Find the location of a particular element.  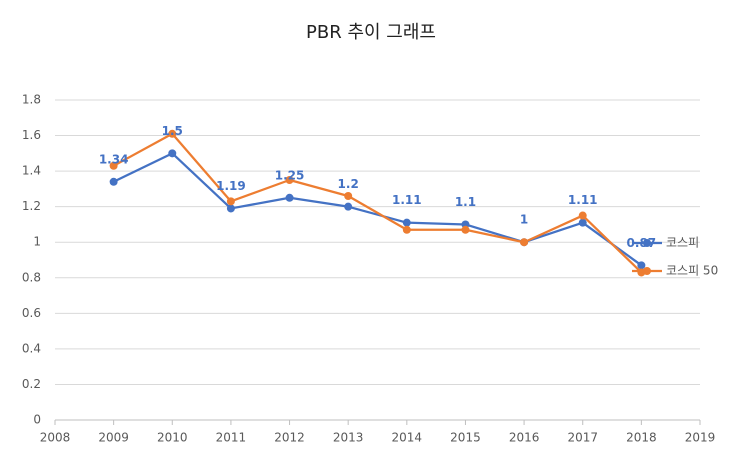

data-label: 1.5 is located at coordinates (172, 131).